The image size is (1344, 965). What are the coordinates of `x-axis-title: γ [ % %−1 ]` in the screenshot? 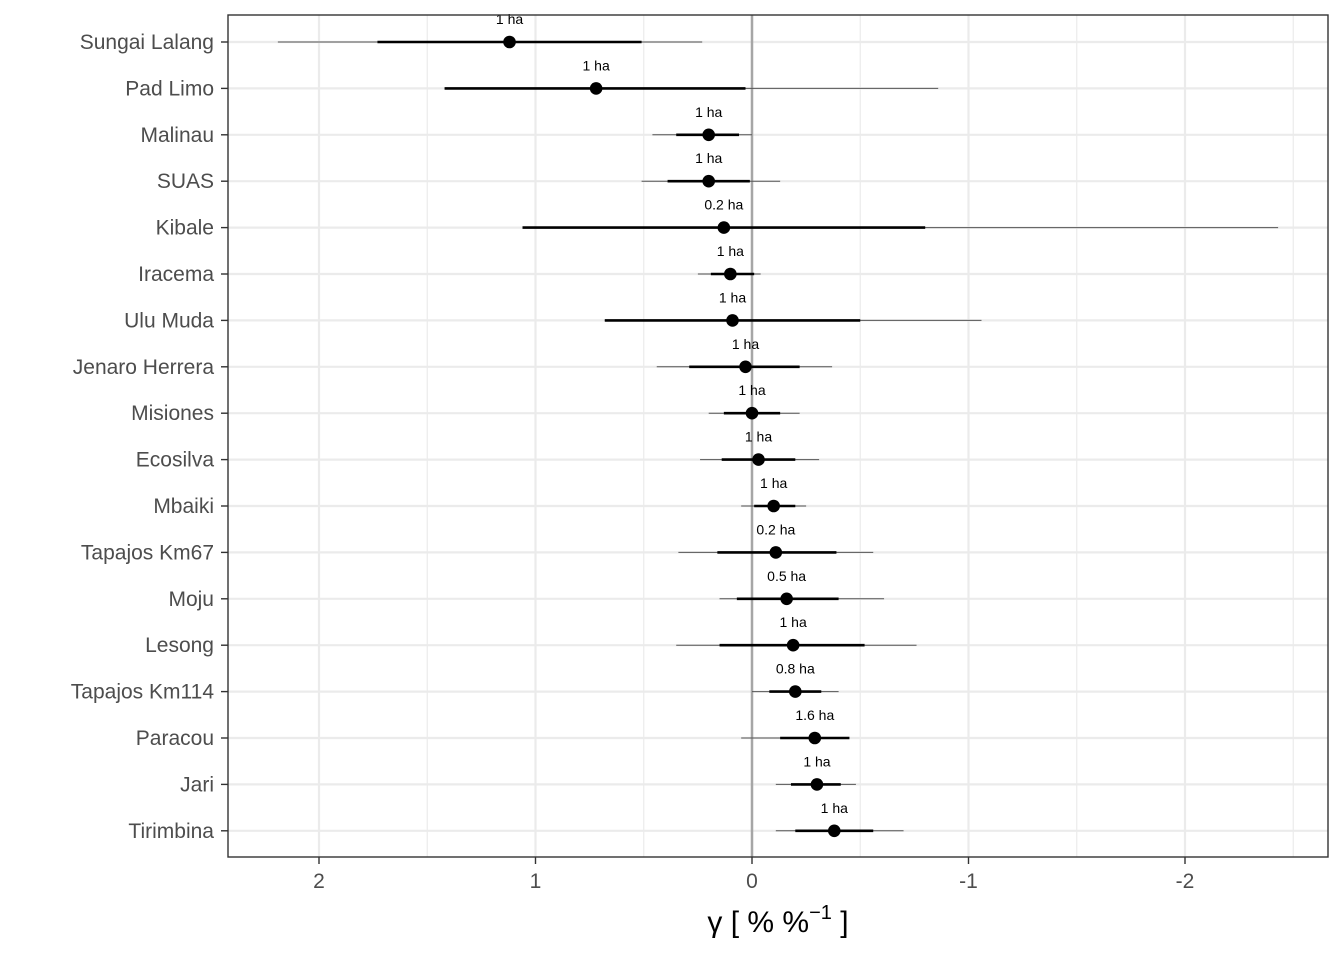 It's located at (777, 920).